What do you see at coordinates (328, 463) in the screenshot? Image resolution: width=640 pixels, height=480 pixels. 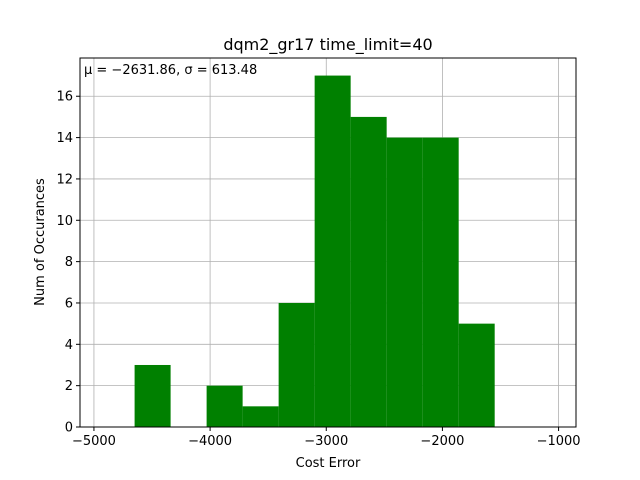 I see `x-axis-label: Cost Error` at bounding box center [328, 463].